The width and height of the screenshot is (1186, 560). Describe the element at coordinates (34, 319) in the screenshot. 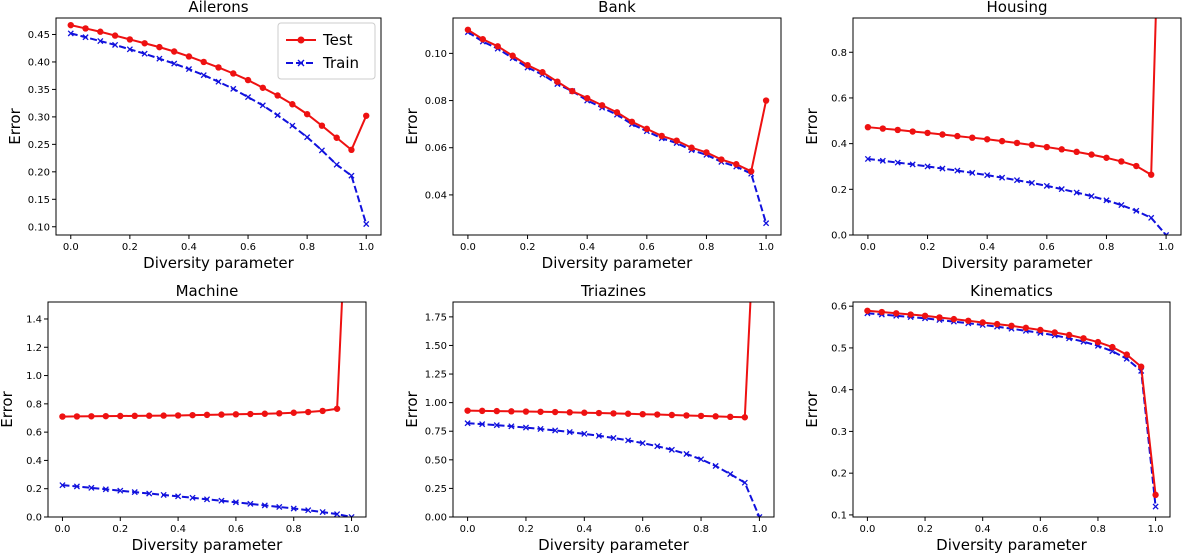

I see `y-tick-label: 1.4` at that location.